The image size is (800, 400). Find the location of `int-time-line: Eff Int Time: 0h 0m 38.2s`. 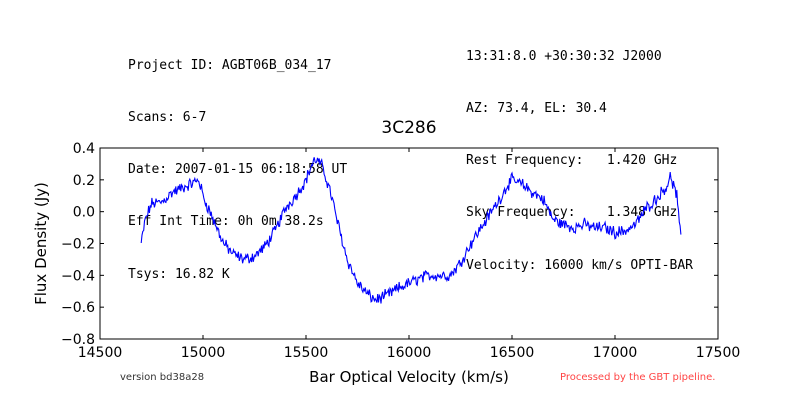

int-time-line: Eff Int Time: 0h 0m 38.2s is located at coordinates (226, 222).